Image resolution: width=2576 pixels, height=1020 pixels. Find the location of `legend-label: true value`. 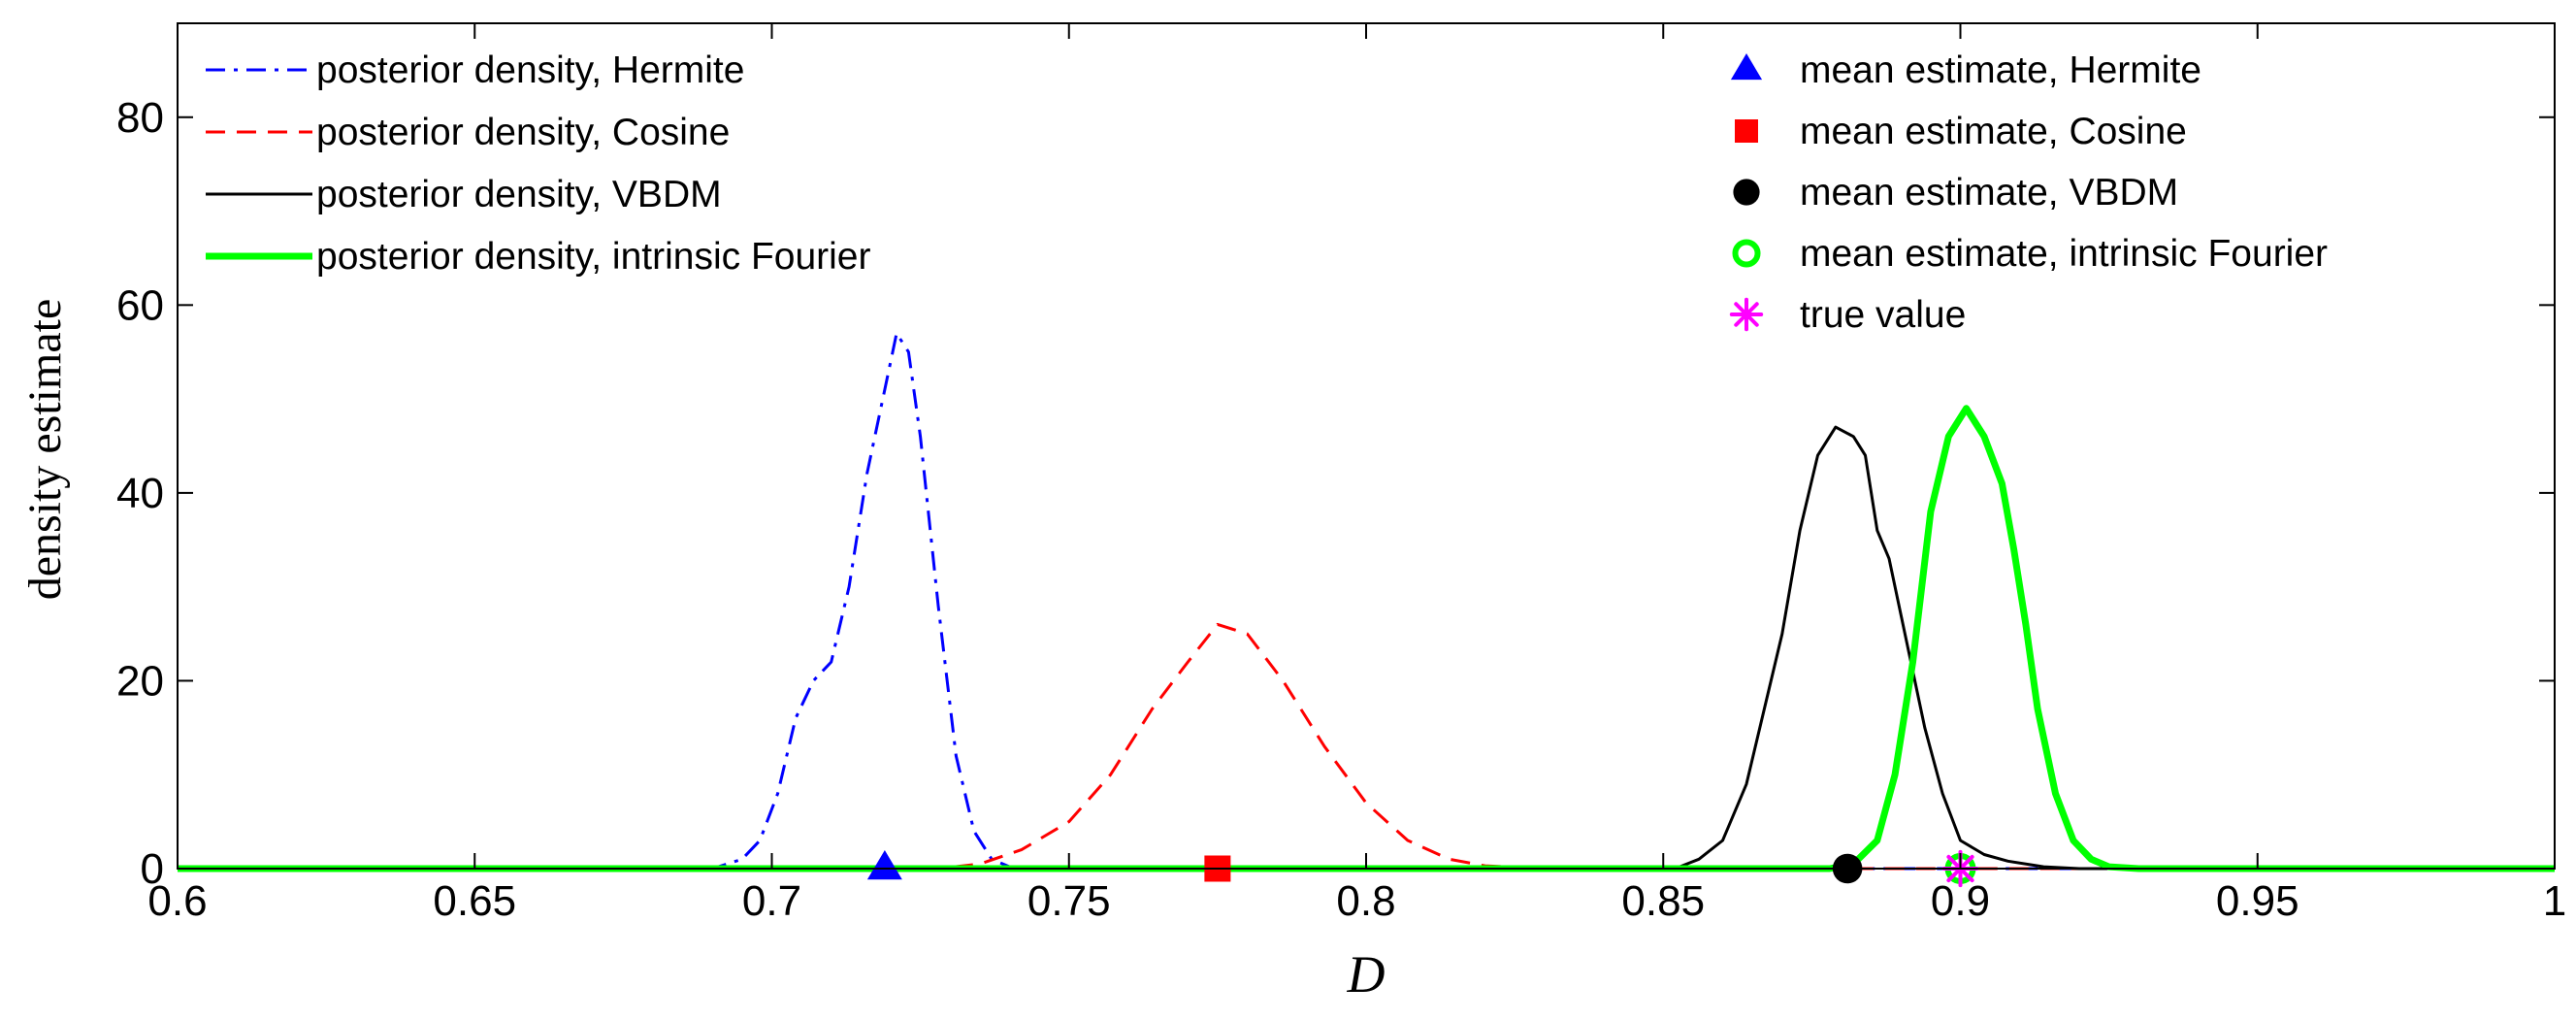

legend-label: true value is located at coordinates (1883, 315).